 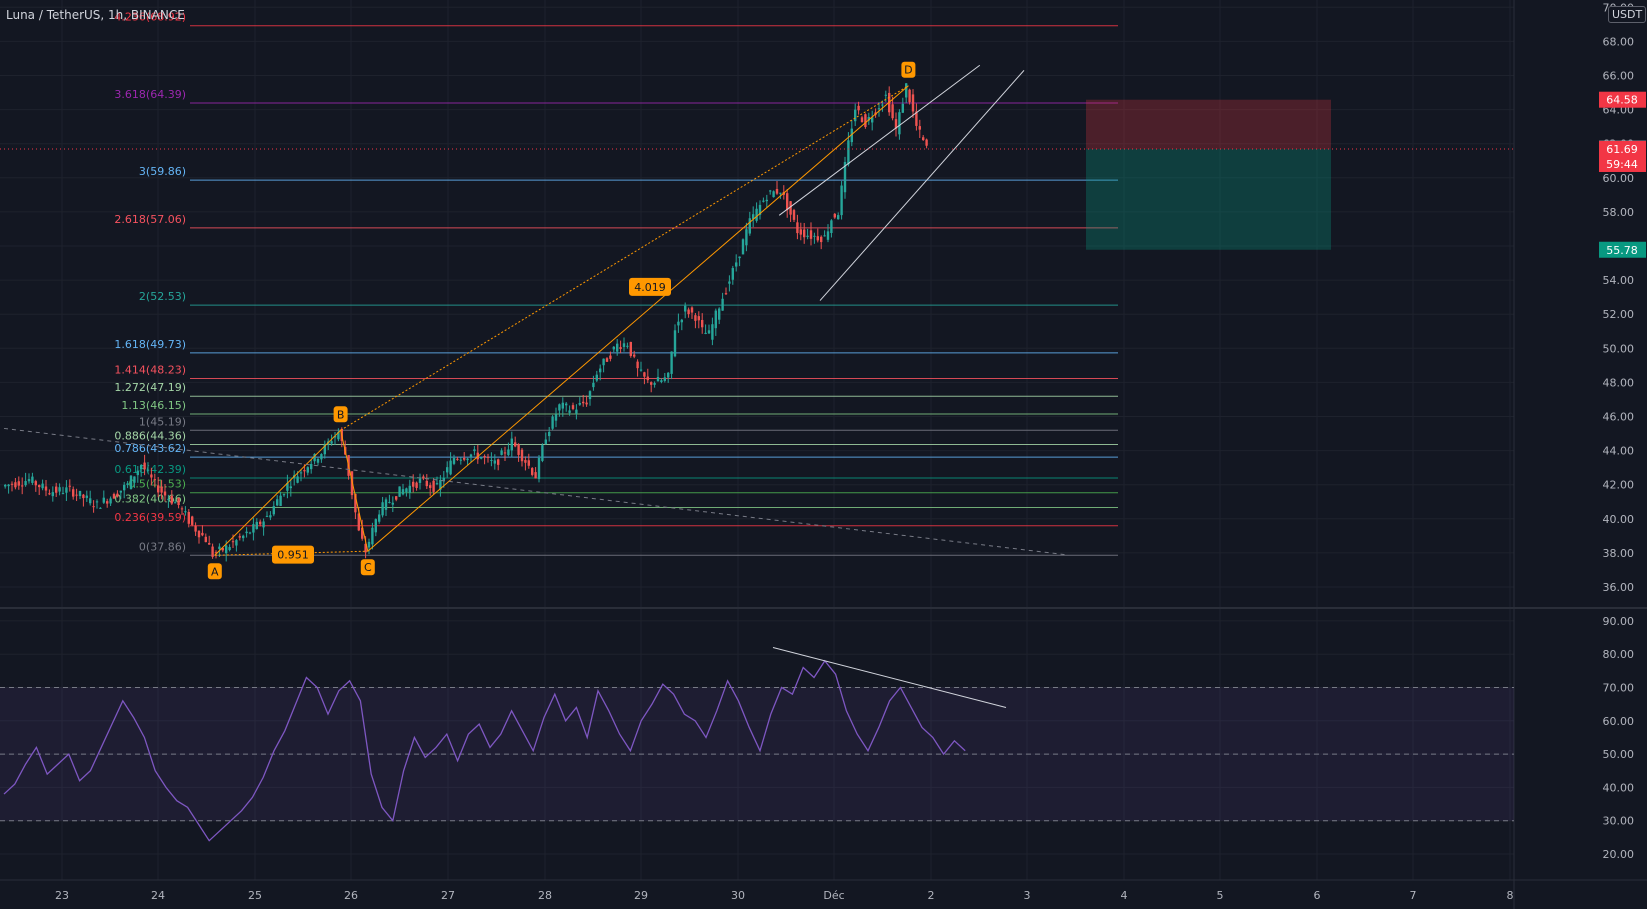 I want to click on fib-label-5: 0.786(43.62), so click(x=150, y=448).